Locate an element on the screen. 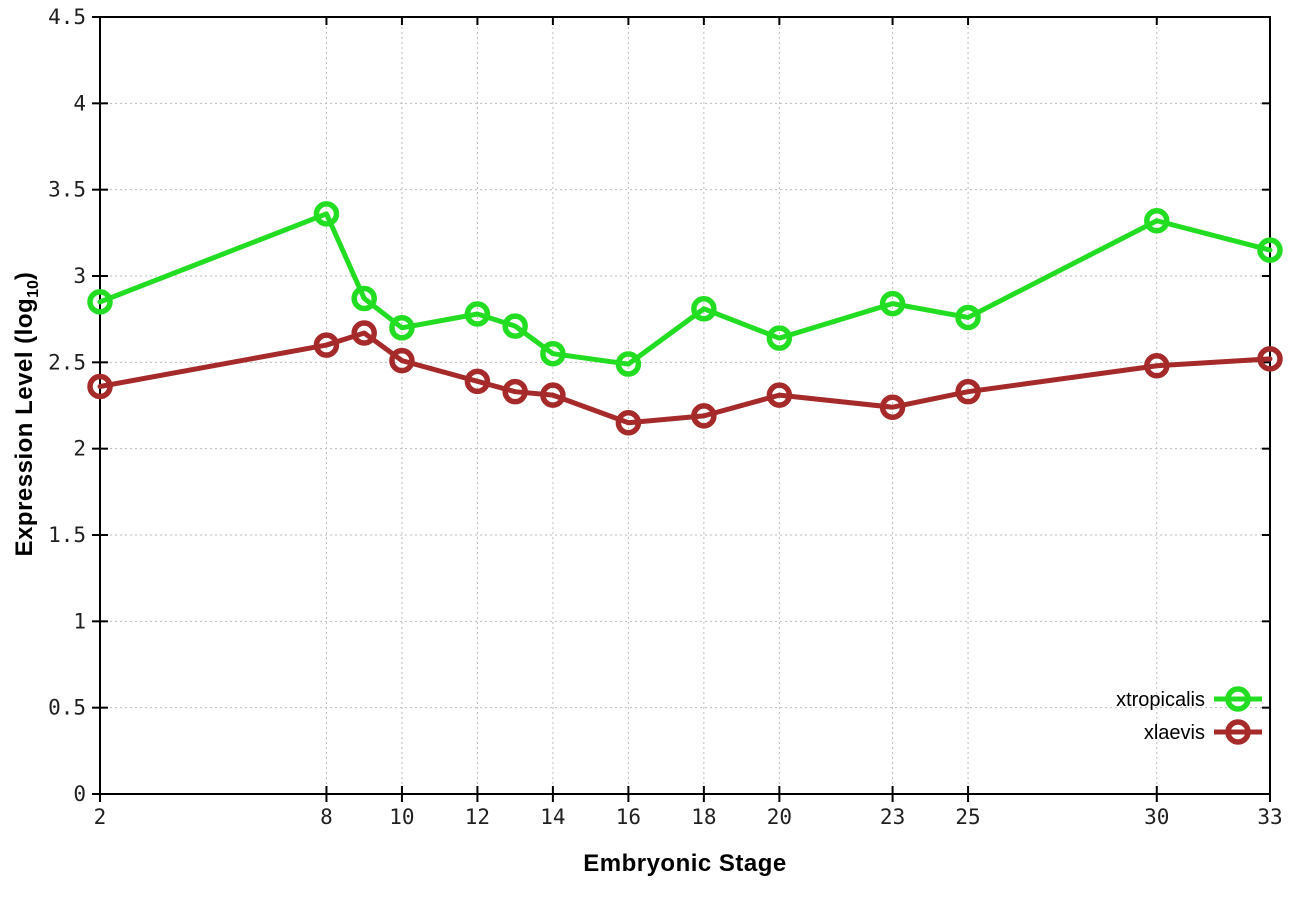 The image size is (1296, 907). y-axis-title: Expression Level (log10) is located at coordinates (27, 414).